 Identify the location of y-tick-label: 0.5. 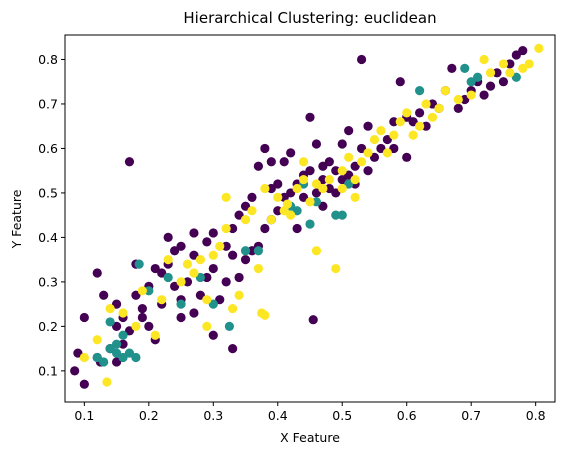
(48, 192).